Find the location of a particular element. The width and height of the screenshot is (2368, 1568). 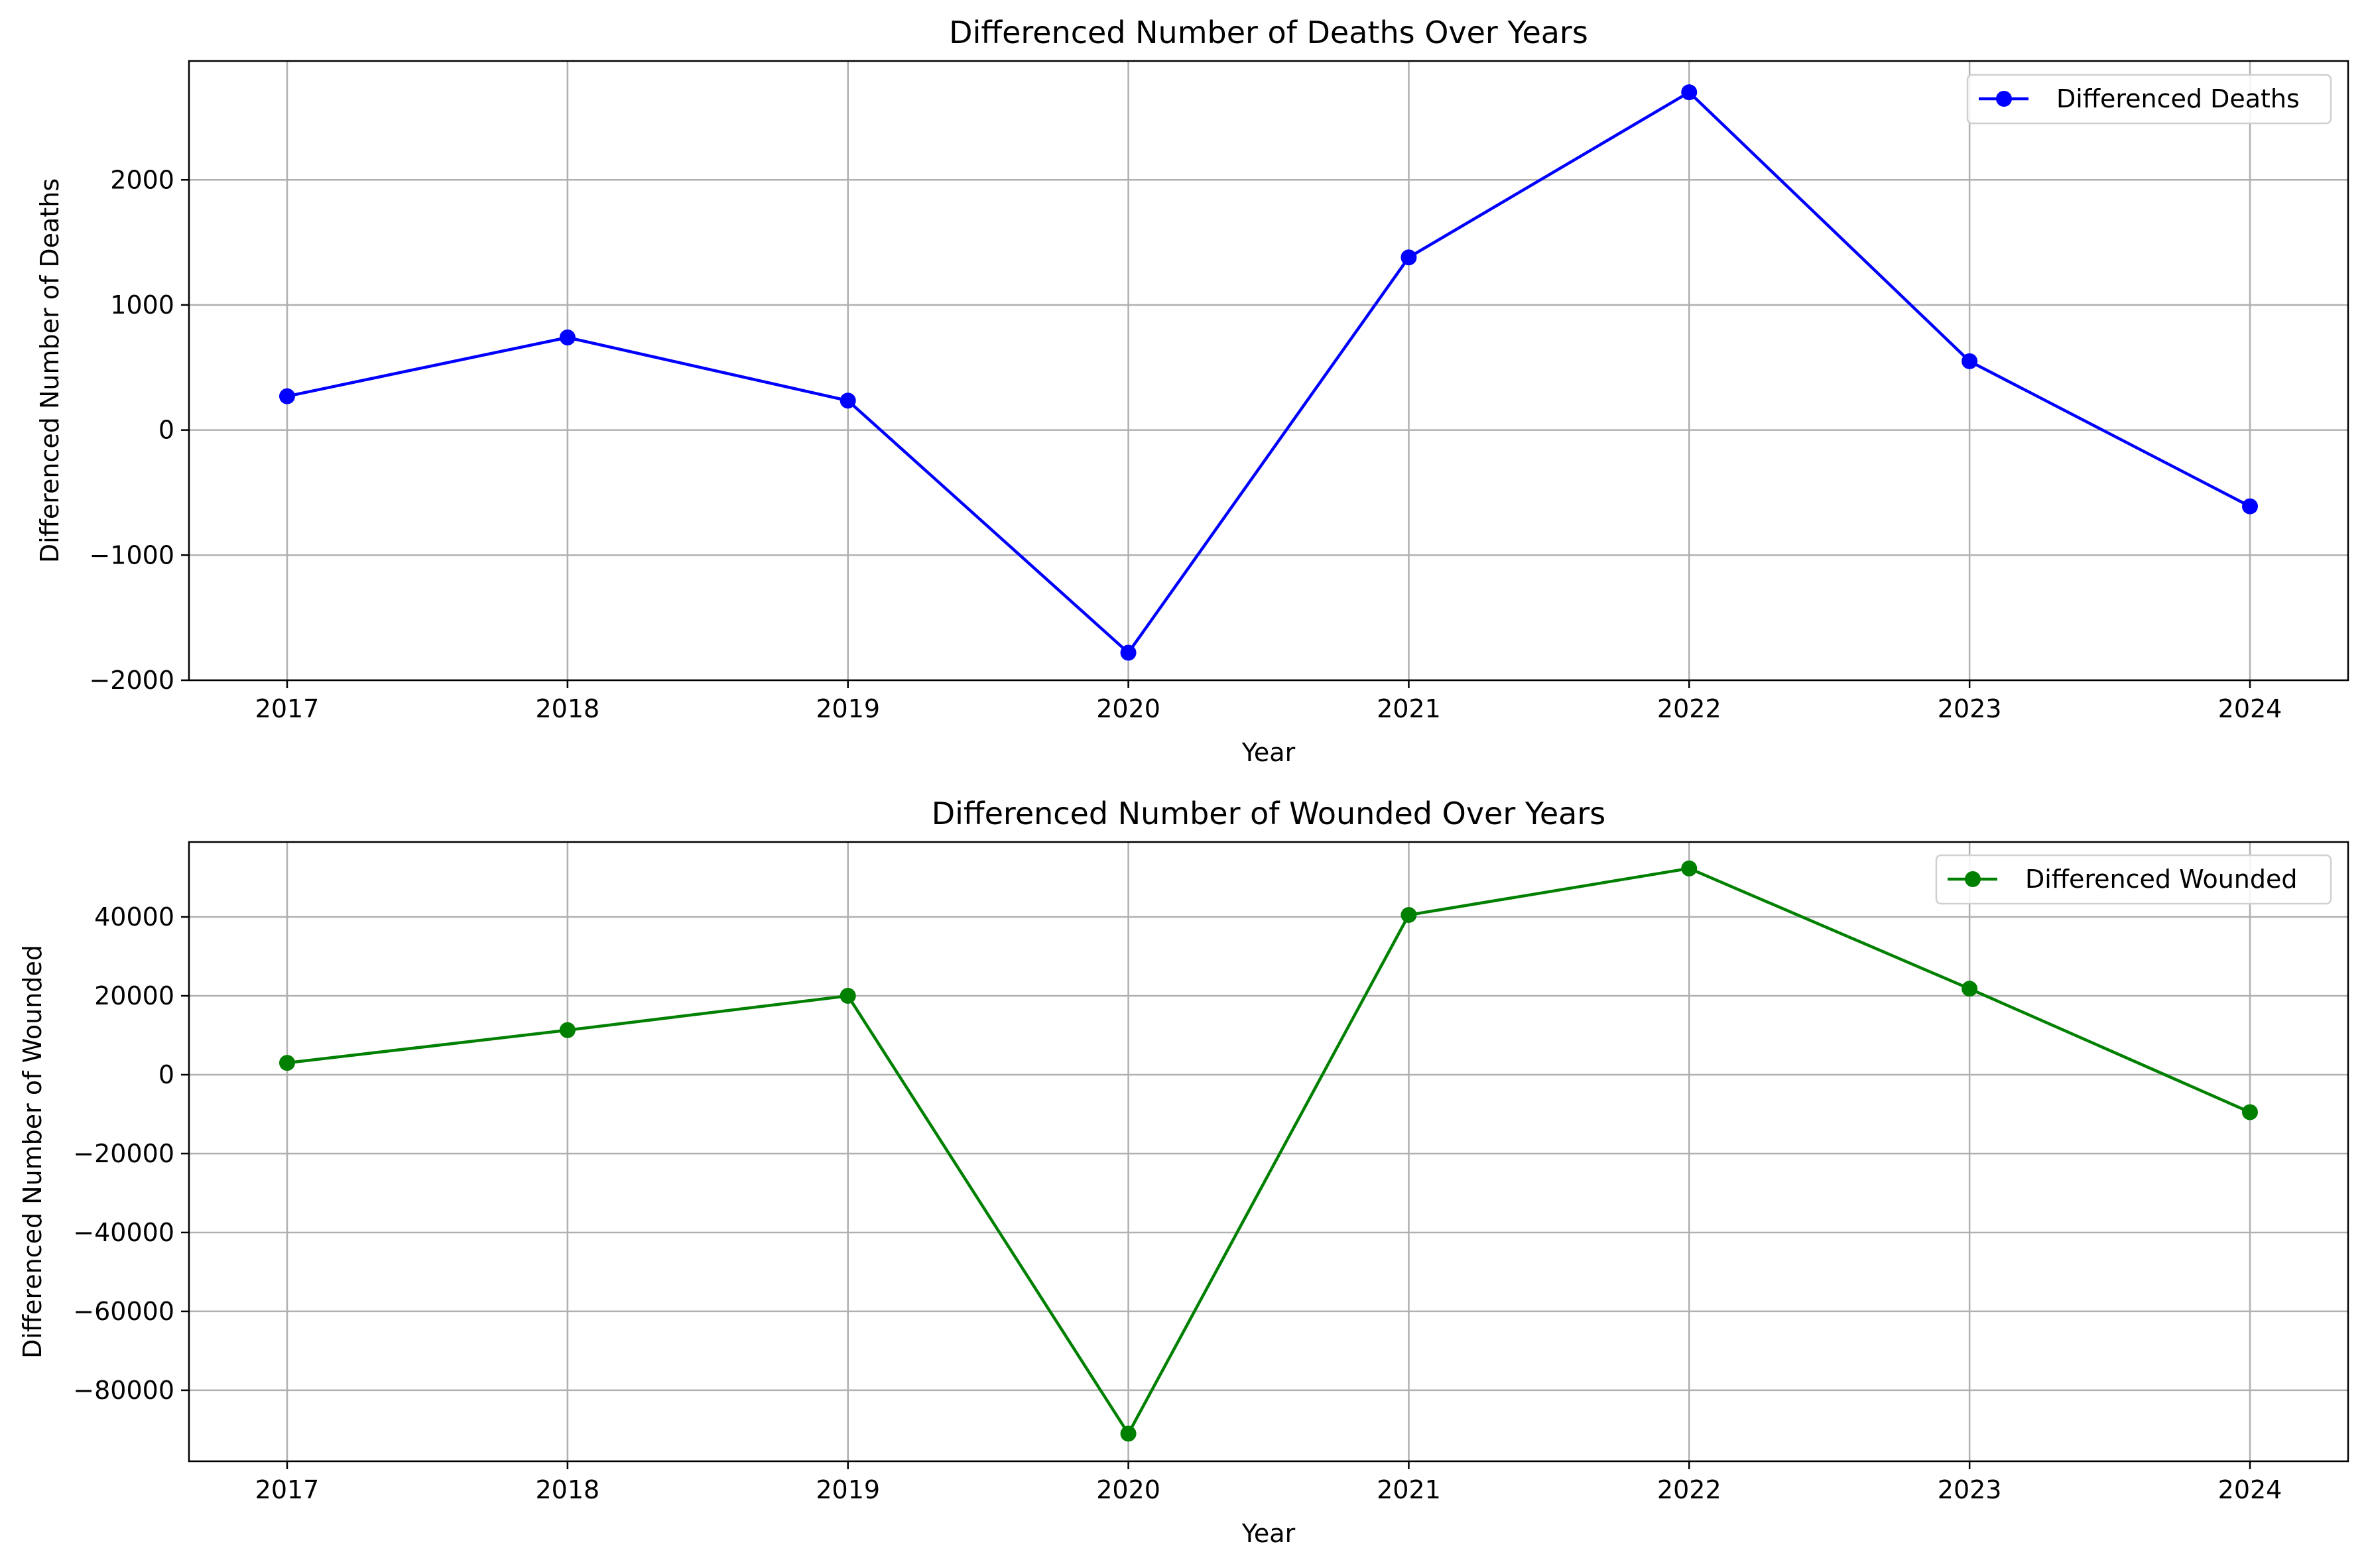

deaths-legend-marker is located at coordinates (2004, 99).